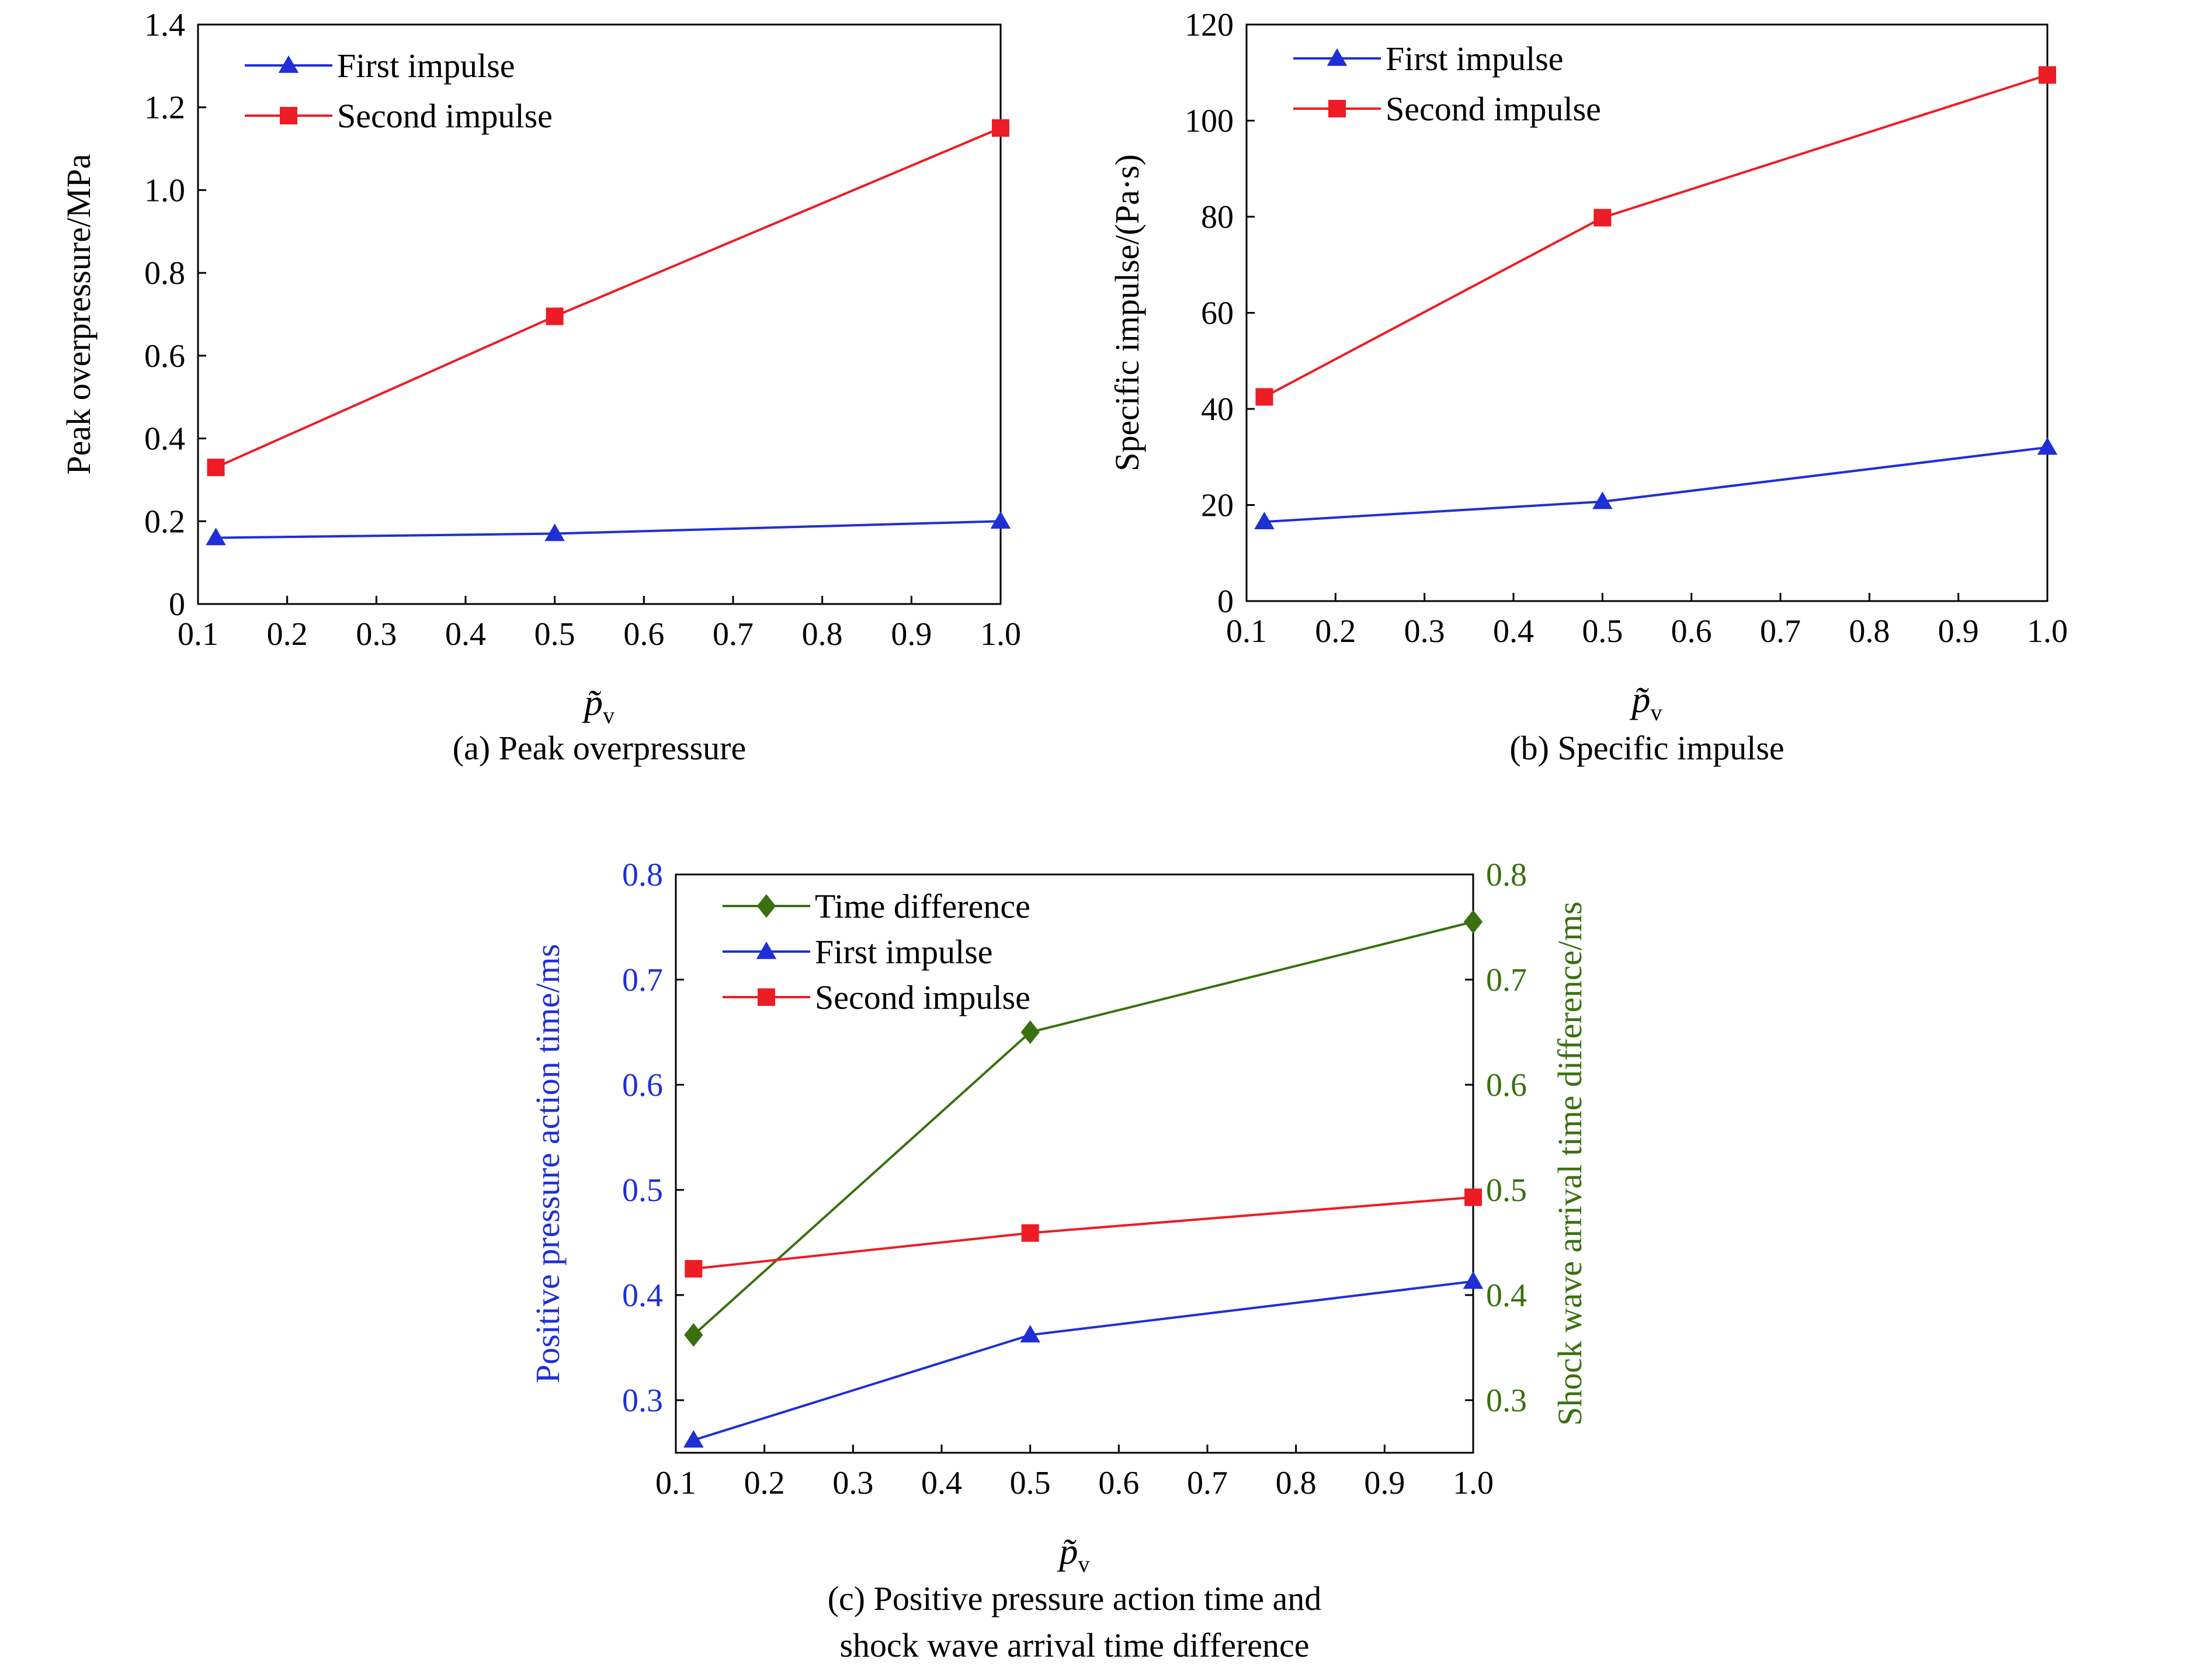 The height and width of the screenshot is (1680, 2208). Describe the element at coordinates (642, 1401) in the screenshot. I see `y-tick-label: 0.3` at that location.